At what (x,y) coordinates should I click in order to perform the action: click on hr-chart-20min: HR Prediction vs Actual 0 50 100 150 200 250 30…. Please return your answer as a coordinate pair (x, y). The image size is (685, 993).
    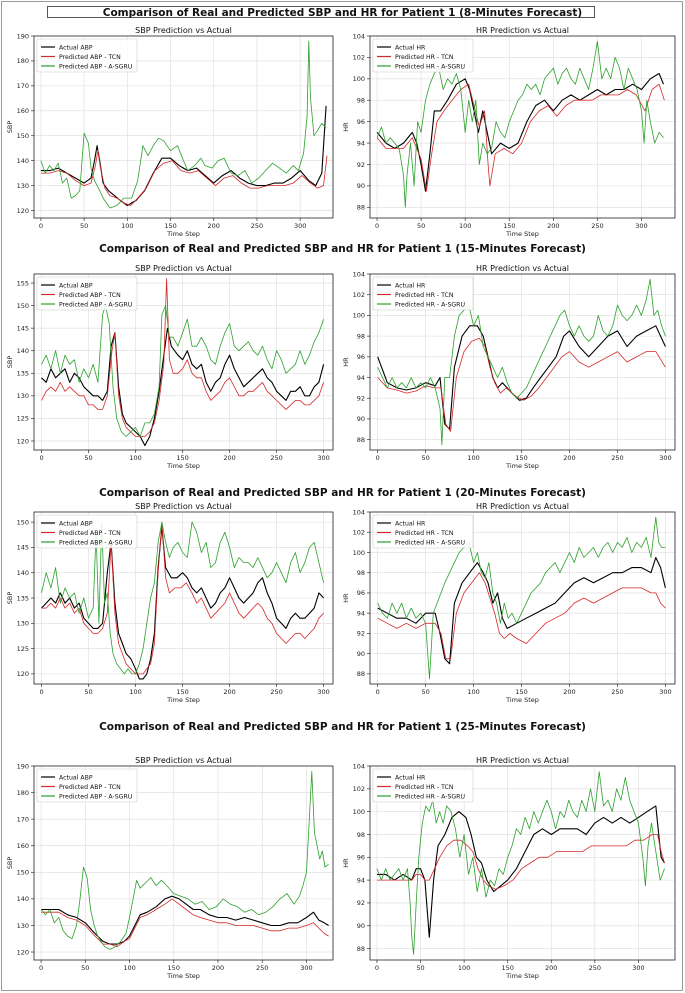
    Looking at the image, I should click on (509, 603).